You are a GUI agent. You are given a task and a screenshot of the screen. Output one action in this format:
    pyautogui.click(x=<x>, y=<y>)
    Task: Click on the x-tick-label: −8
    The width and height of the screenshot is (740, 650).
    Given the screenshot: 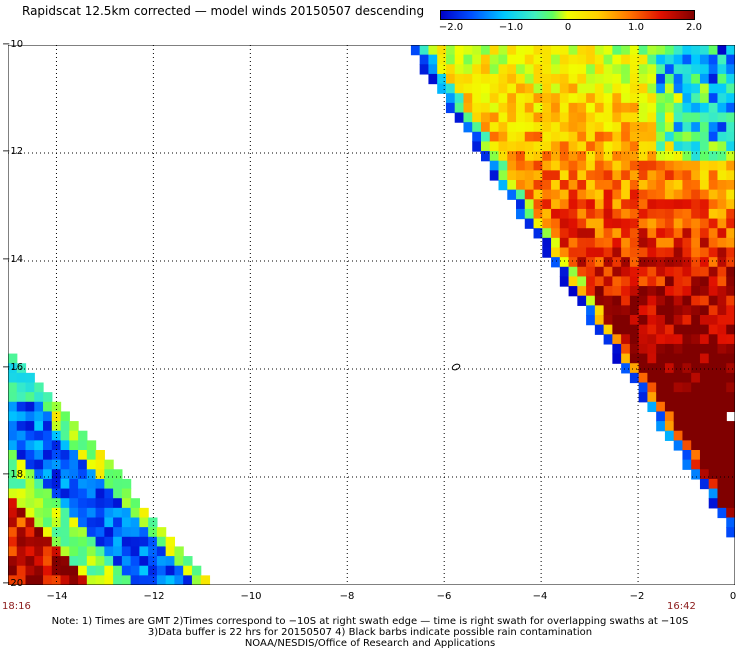 What is the action you would take?
    pyautogui.click(x=347, y=596)
    